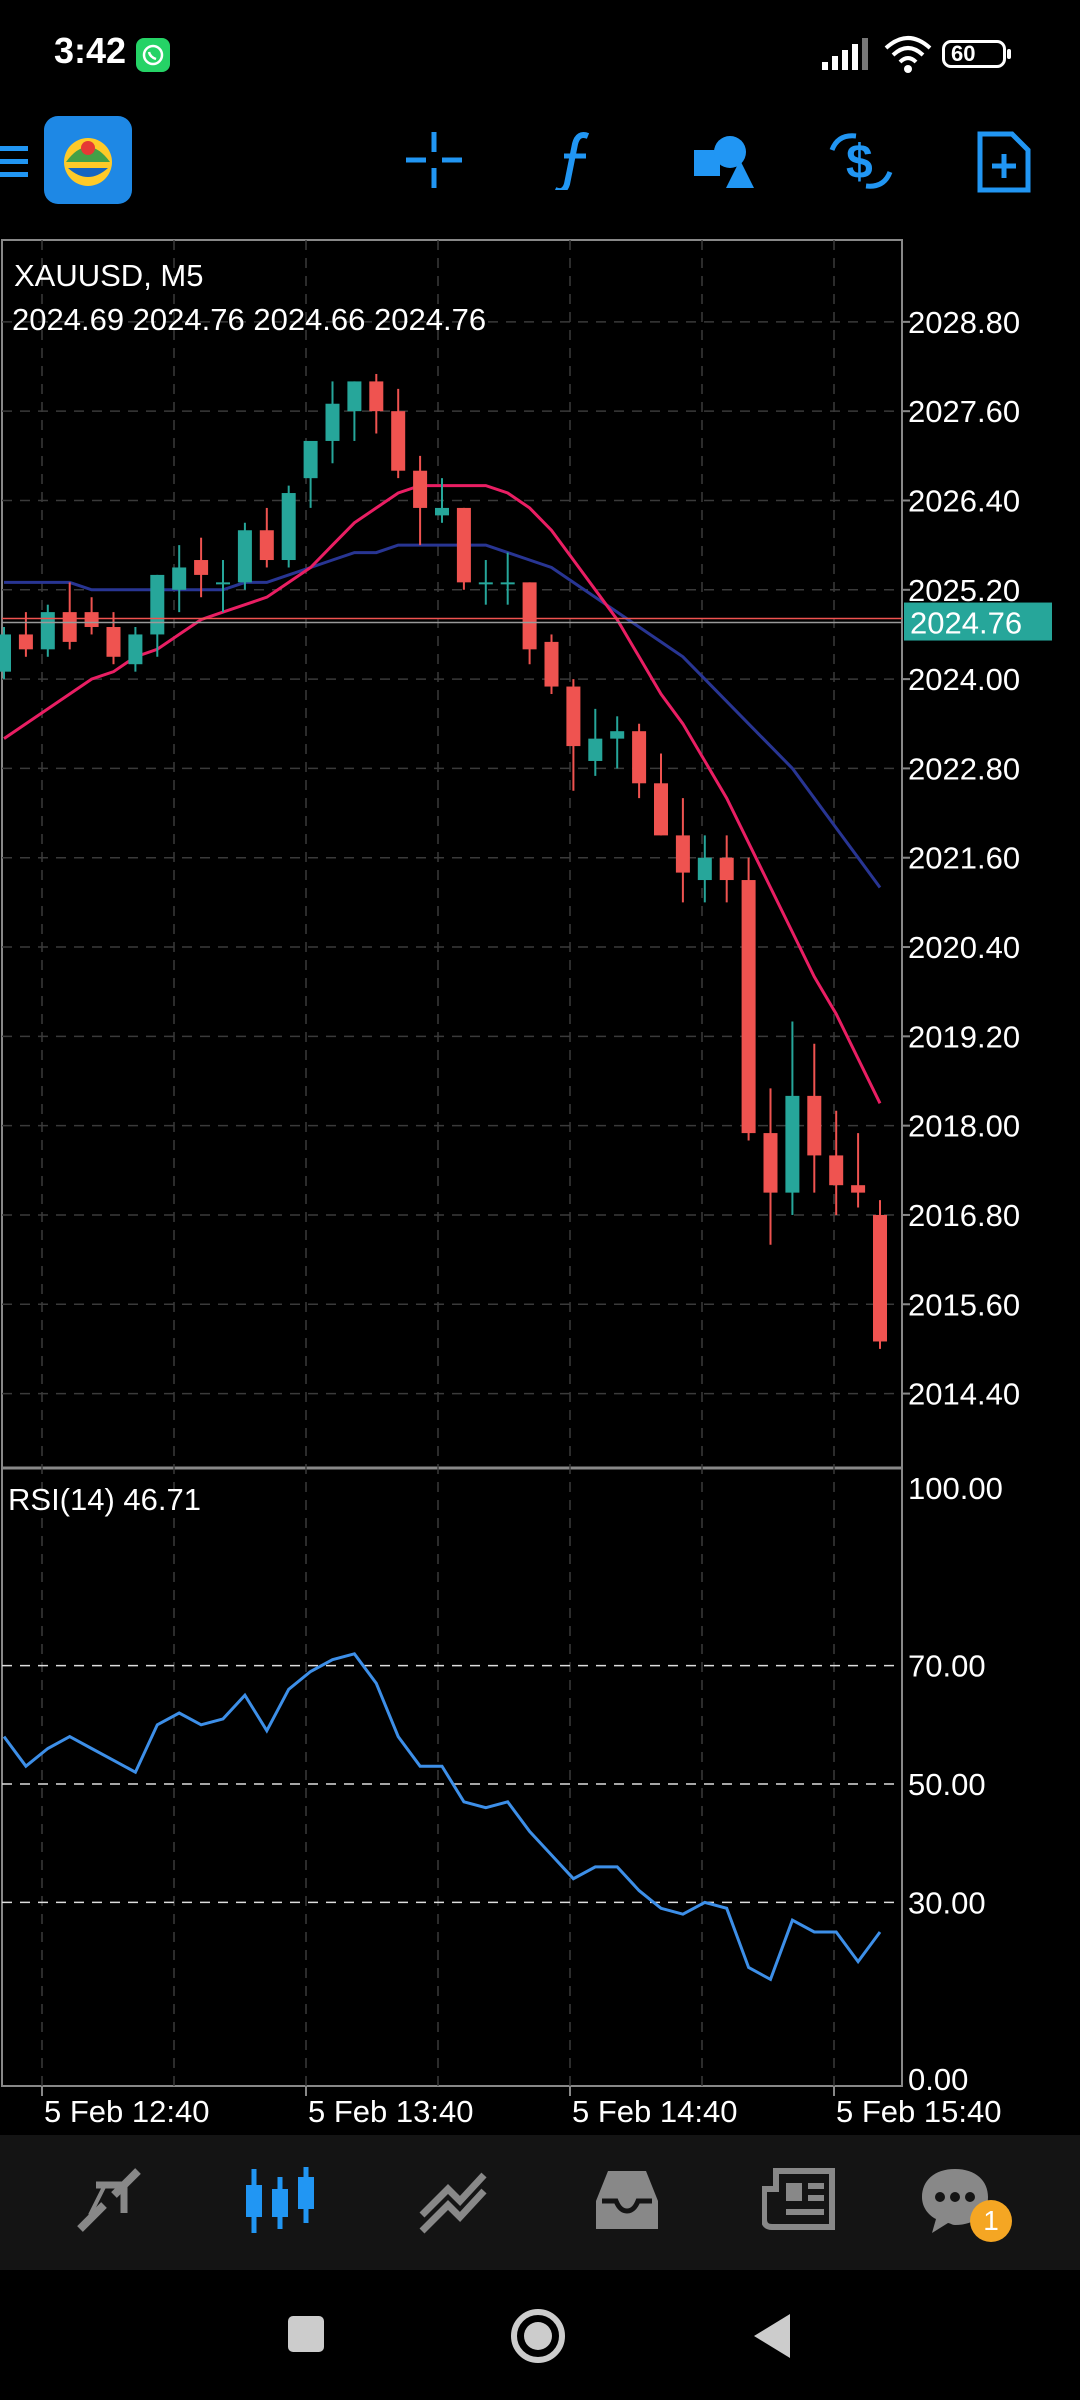 This screenshot has width=1080, height=2400. What do you see at coordinates (964, 411) in the screenshot?
I see `price-tick-label: 2027.60` at bounding box center [964, 411].